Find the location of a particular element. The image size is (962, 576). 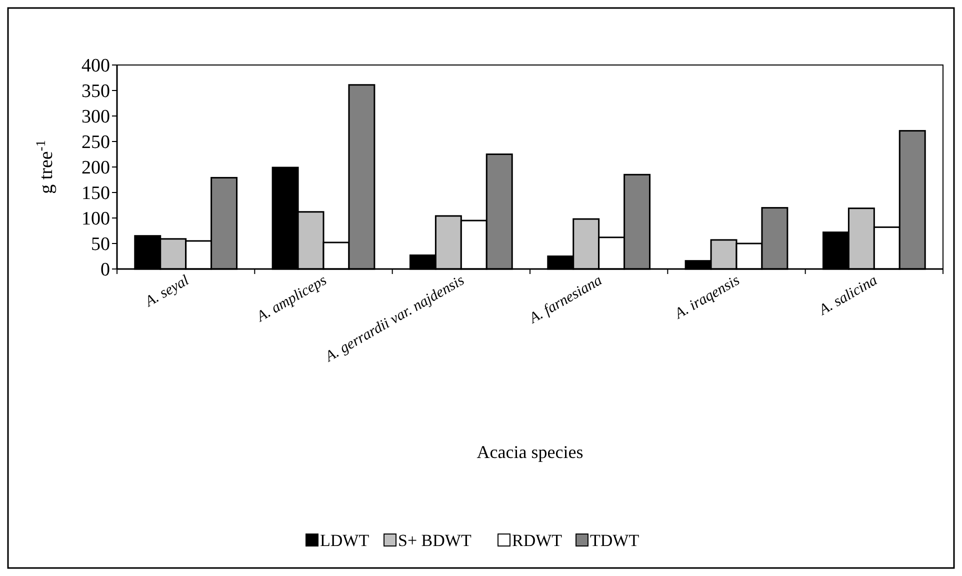

y-tick-label: 0 is located at coordinates (105, 270).